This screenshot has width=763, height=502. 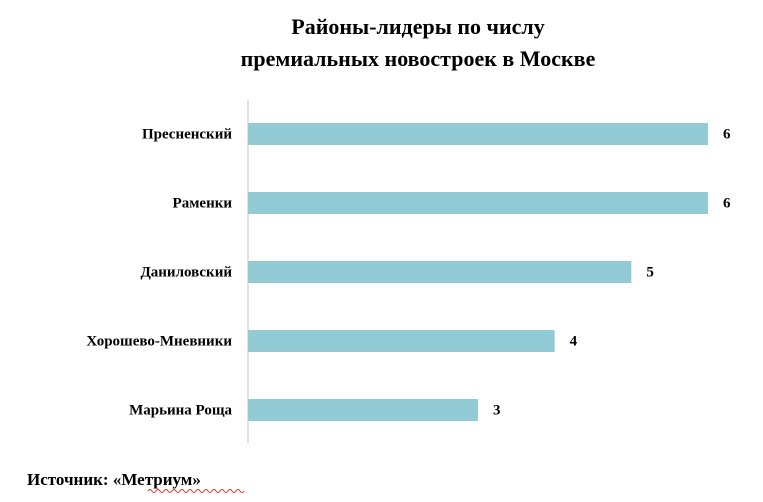 I want to click on y-tick-label: Пресненский, so click(x=187, y=134).